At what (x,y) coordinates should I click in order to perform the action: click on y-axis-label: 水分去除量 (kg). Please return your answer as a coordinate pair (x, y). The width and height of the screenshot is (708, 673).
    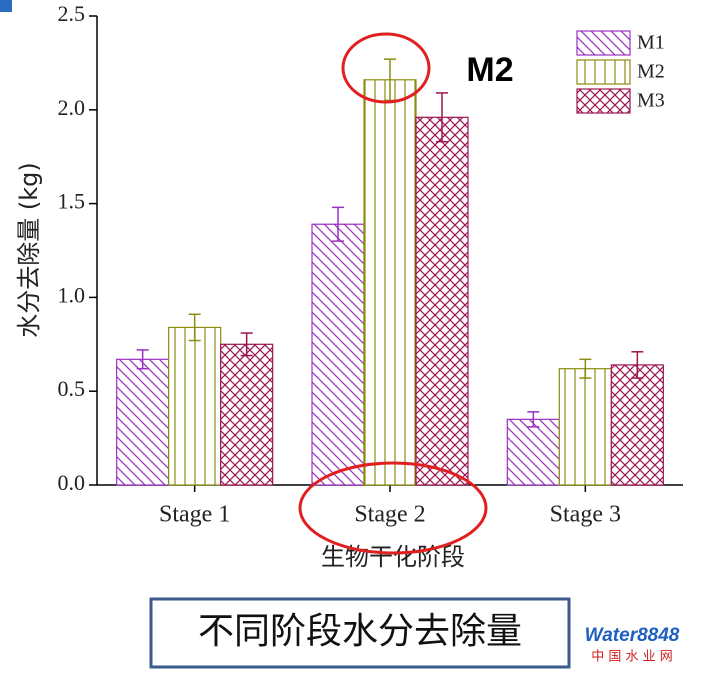
    Looking at the image, I should click on (29, 250).